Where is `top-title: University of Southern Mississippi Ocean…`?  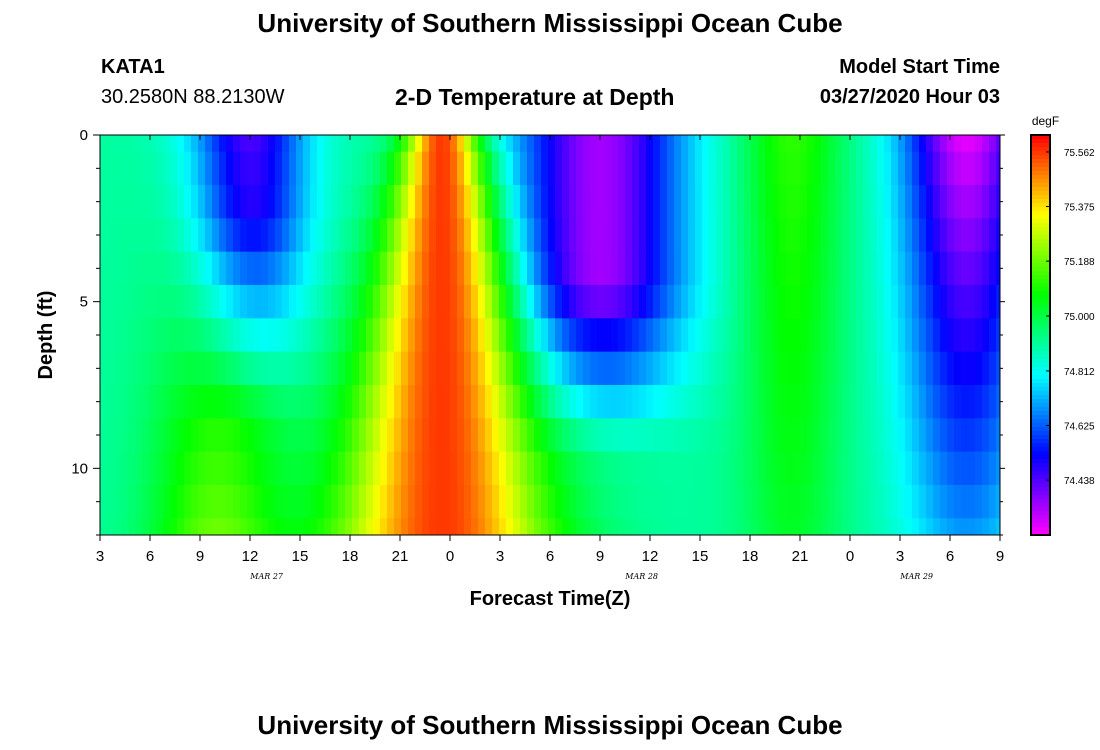
top-title: University of Southern Mississippi Ocean… is located at coordinates (550, 23).